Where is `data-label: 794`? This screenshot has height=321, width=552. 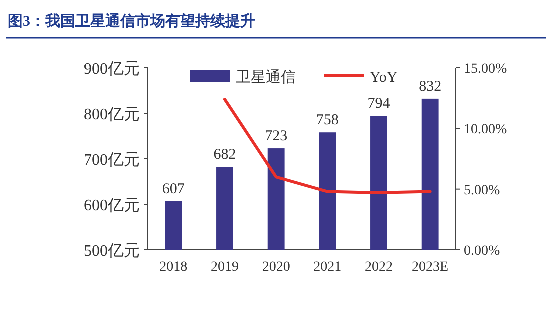
data-label: 794 is located at coordinates (379, 104).